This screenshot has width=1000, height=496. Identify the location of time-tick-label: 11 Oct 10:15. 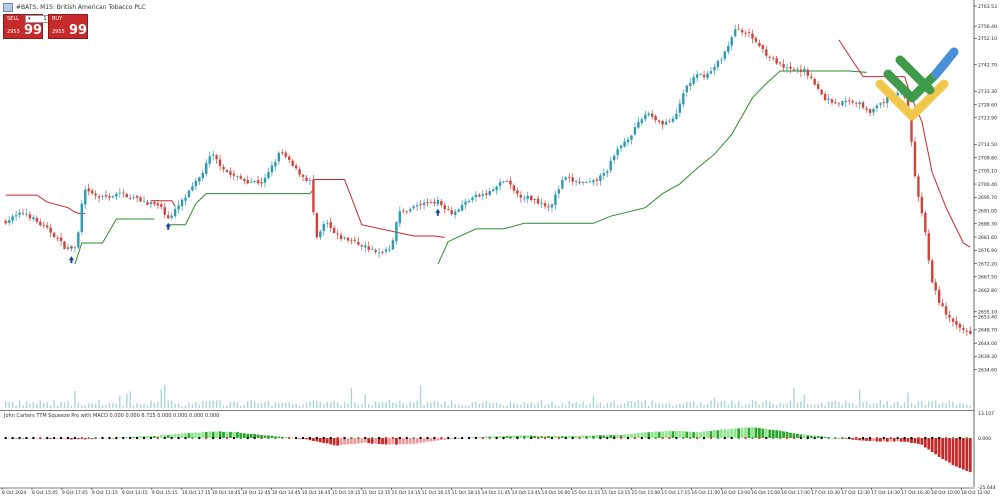
(346, 493).